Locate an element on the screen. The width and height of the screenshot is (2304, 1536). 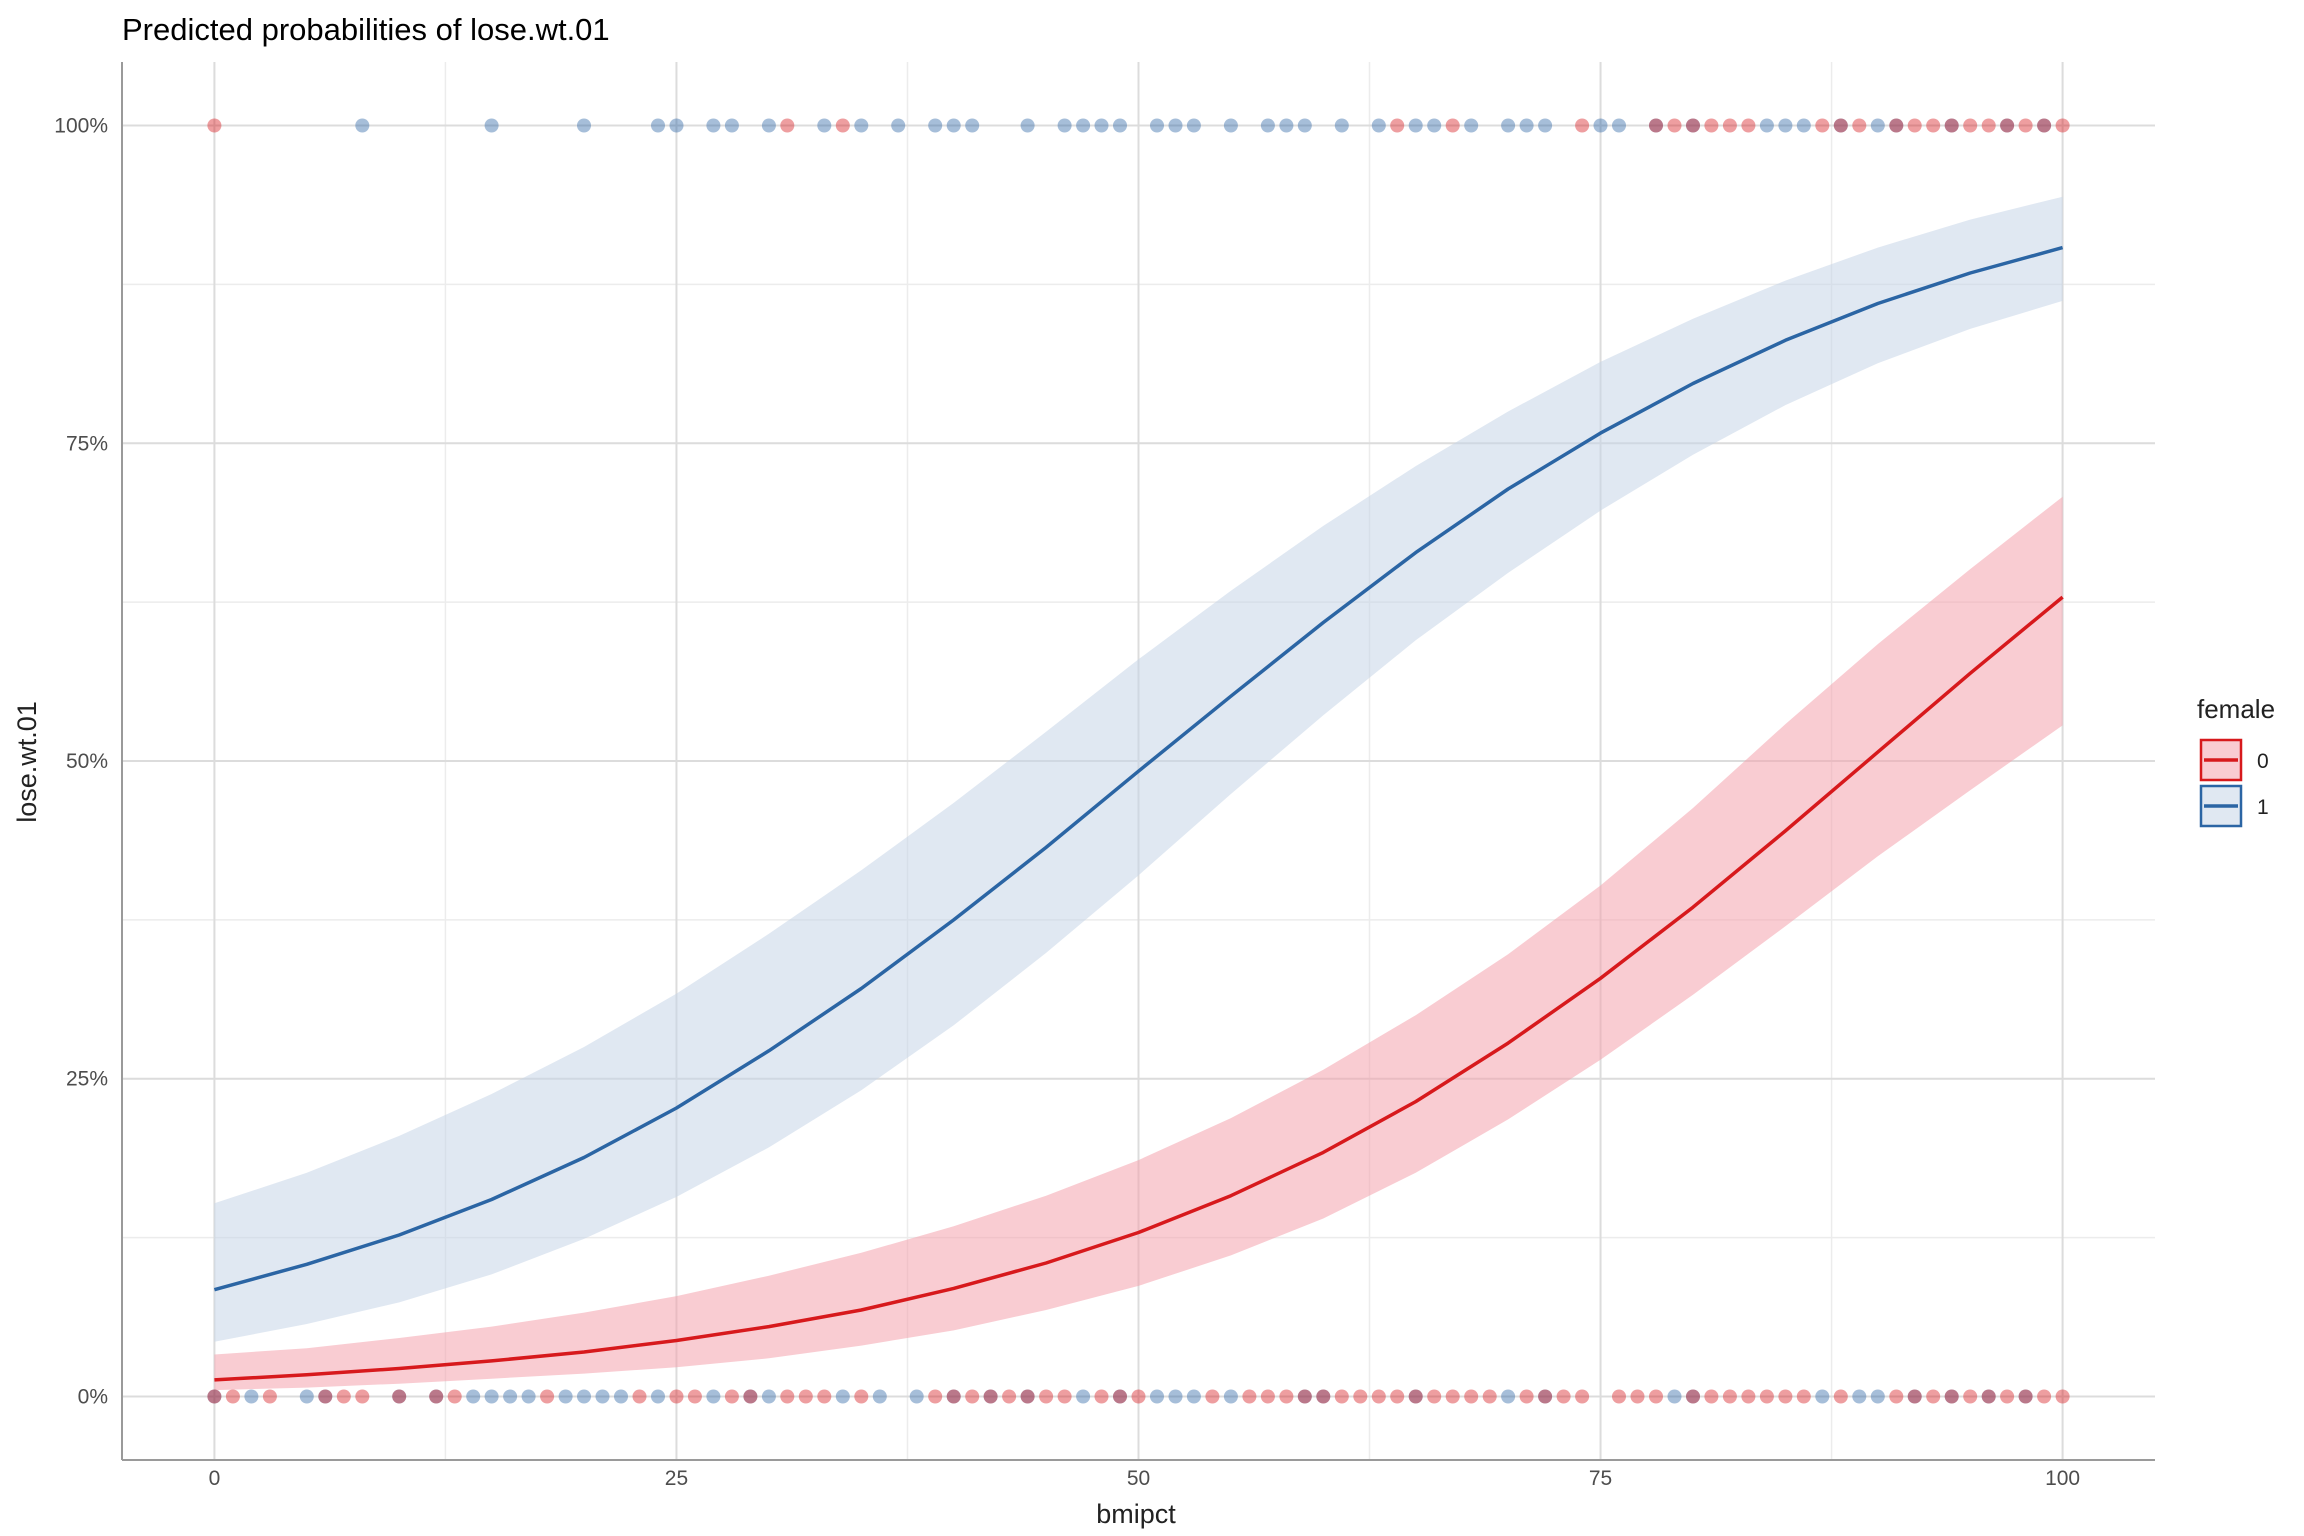
x-tick-label: 25 is located at coordinates (676, 1478).